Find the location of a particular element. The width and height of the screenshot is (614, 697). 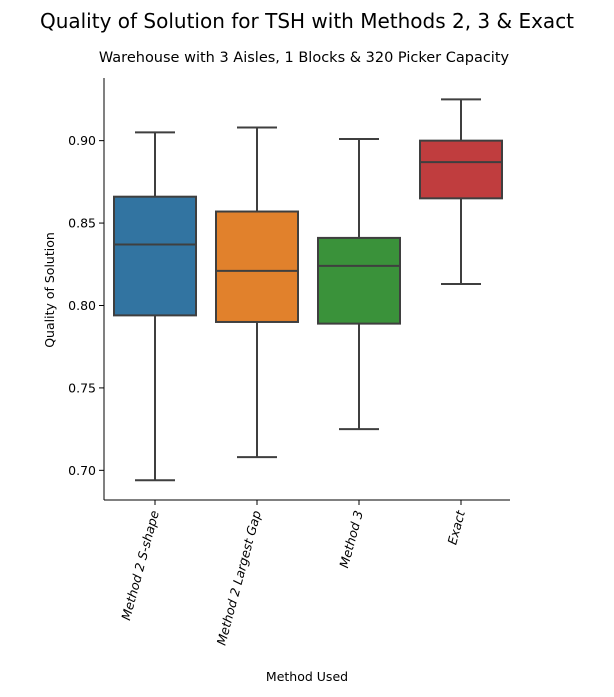

x-tick-label: Exact is located at coordinates (456, 527).